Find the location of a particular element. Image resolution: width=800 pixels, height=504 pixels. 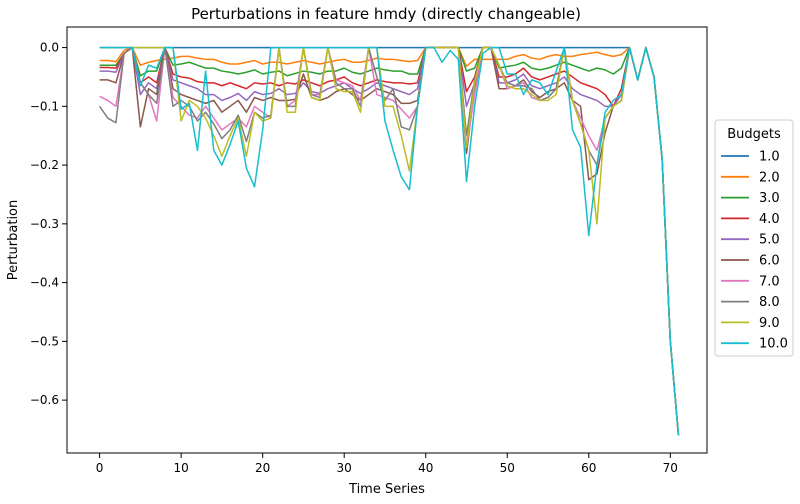

x-axis: 0 10 20 30 40 50 60 70 is located at coordinates (387, 464).